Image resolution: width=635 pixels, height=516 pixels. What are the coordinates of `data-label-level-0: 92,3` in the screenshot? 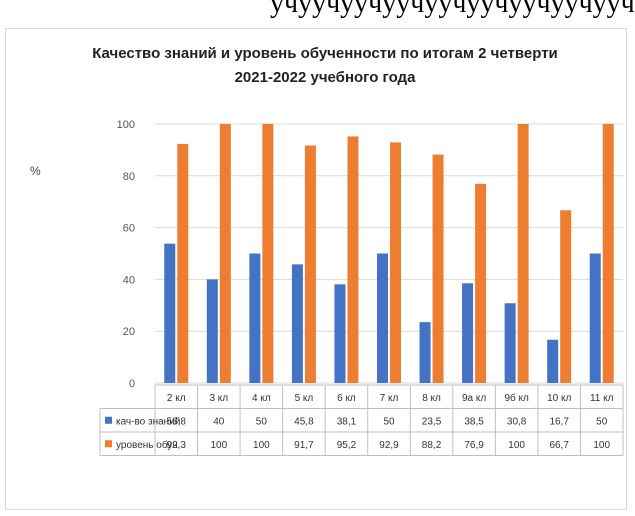 It's located at (177, 445).